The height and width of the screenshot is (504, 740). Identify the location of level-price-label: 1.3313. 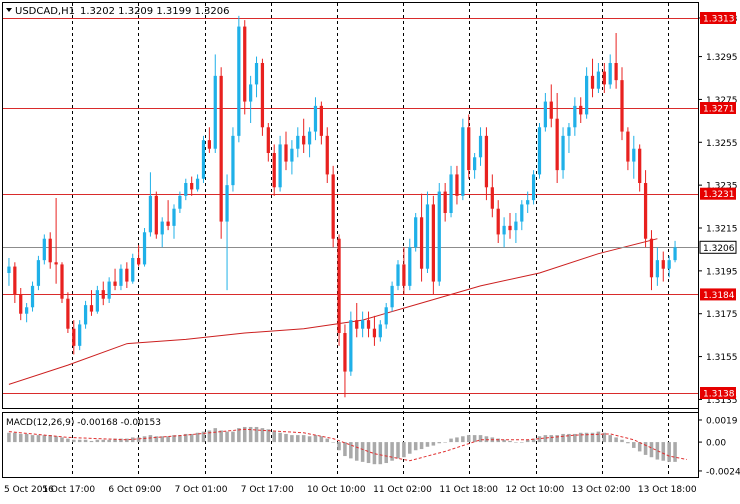
(719, 20).